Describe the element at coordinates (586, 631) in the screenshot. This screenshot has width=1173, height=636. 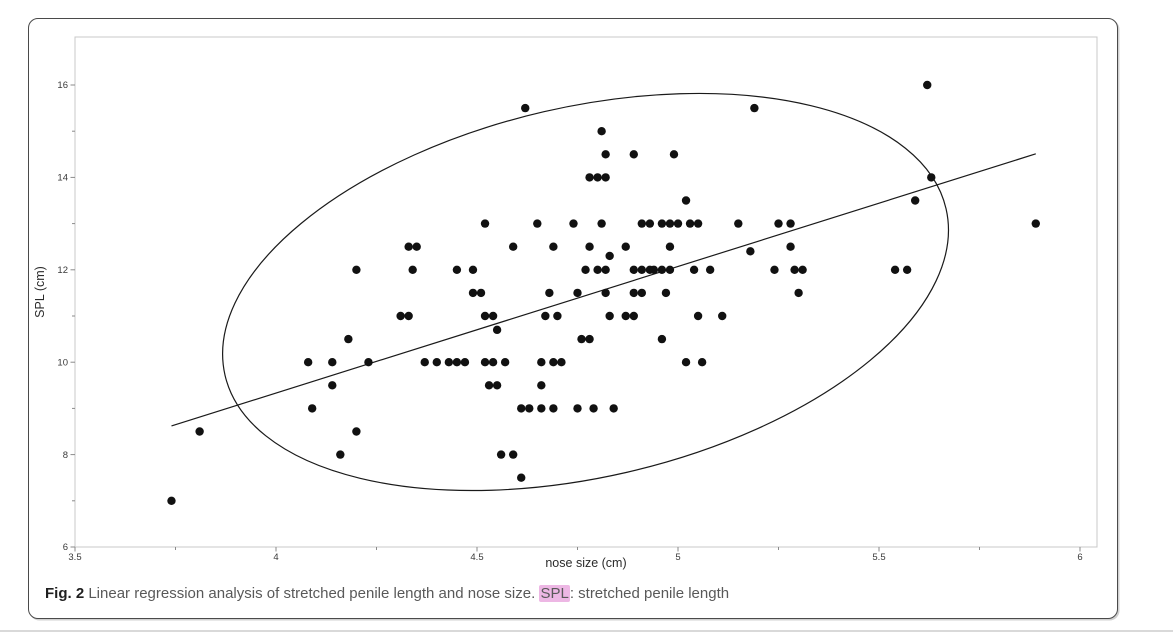
I see `page-divider` at that location.